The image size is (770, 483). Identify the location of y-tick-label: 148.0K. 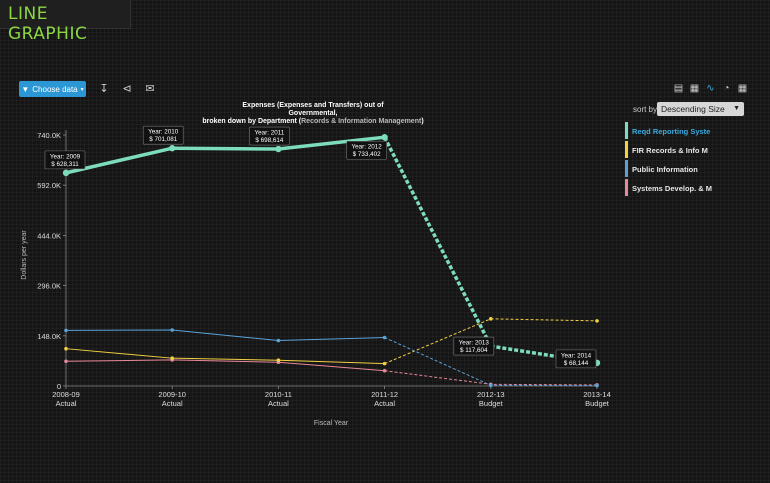
(49, 336).